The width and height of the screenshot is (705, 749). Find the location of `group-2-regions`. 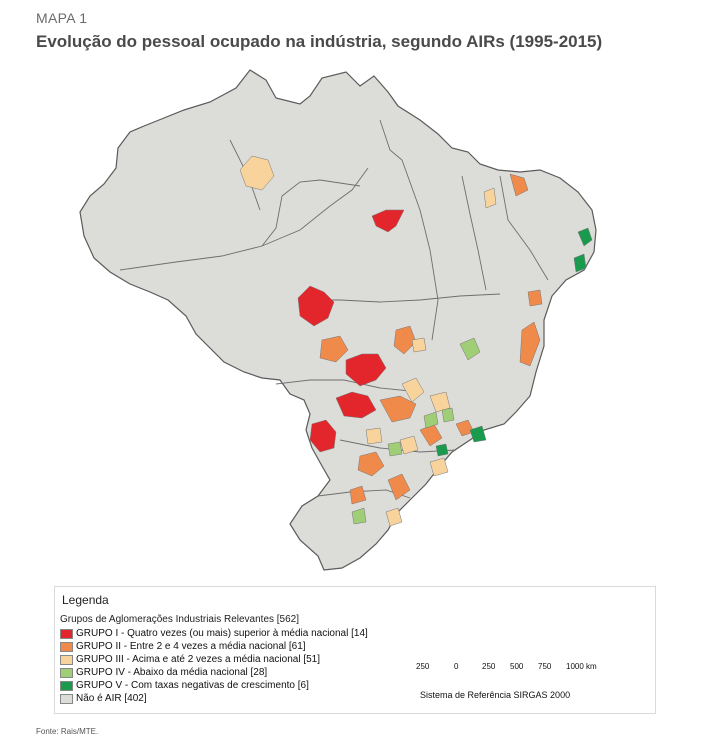

group-2-regions is located at coordinates (431, 339).